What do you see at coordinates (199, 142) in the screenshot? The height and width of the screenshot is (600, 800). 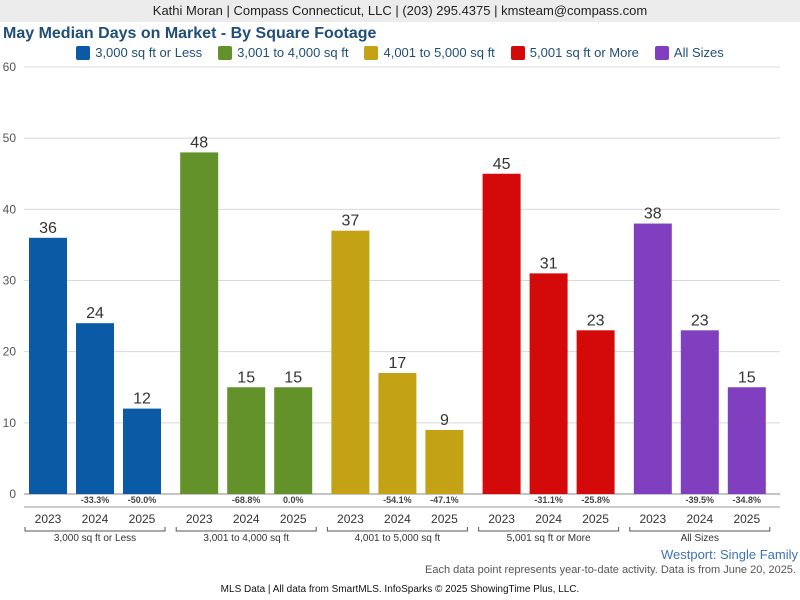 I see `bar-value-label: 48` at bounding box center [199, 142].